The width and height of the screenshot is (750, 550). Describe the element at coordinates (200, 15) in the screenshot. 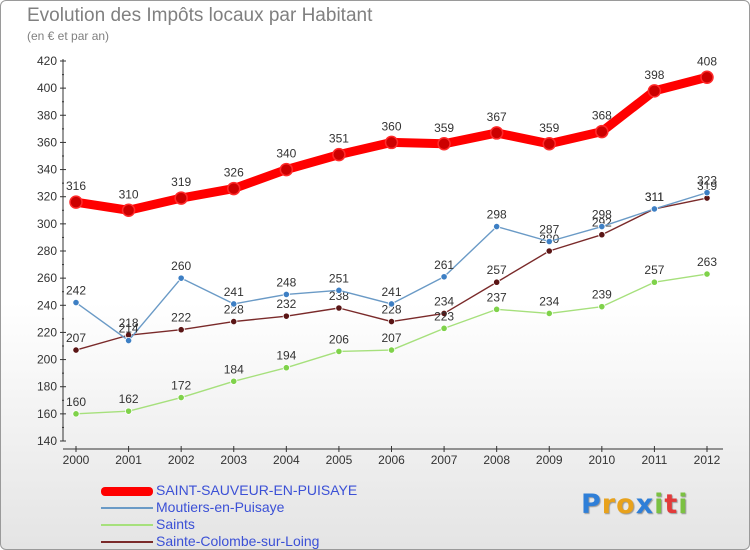

I see `chart-title: Evolution des Impôts locaux par Habitant` at that location.